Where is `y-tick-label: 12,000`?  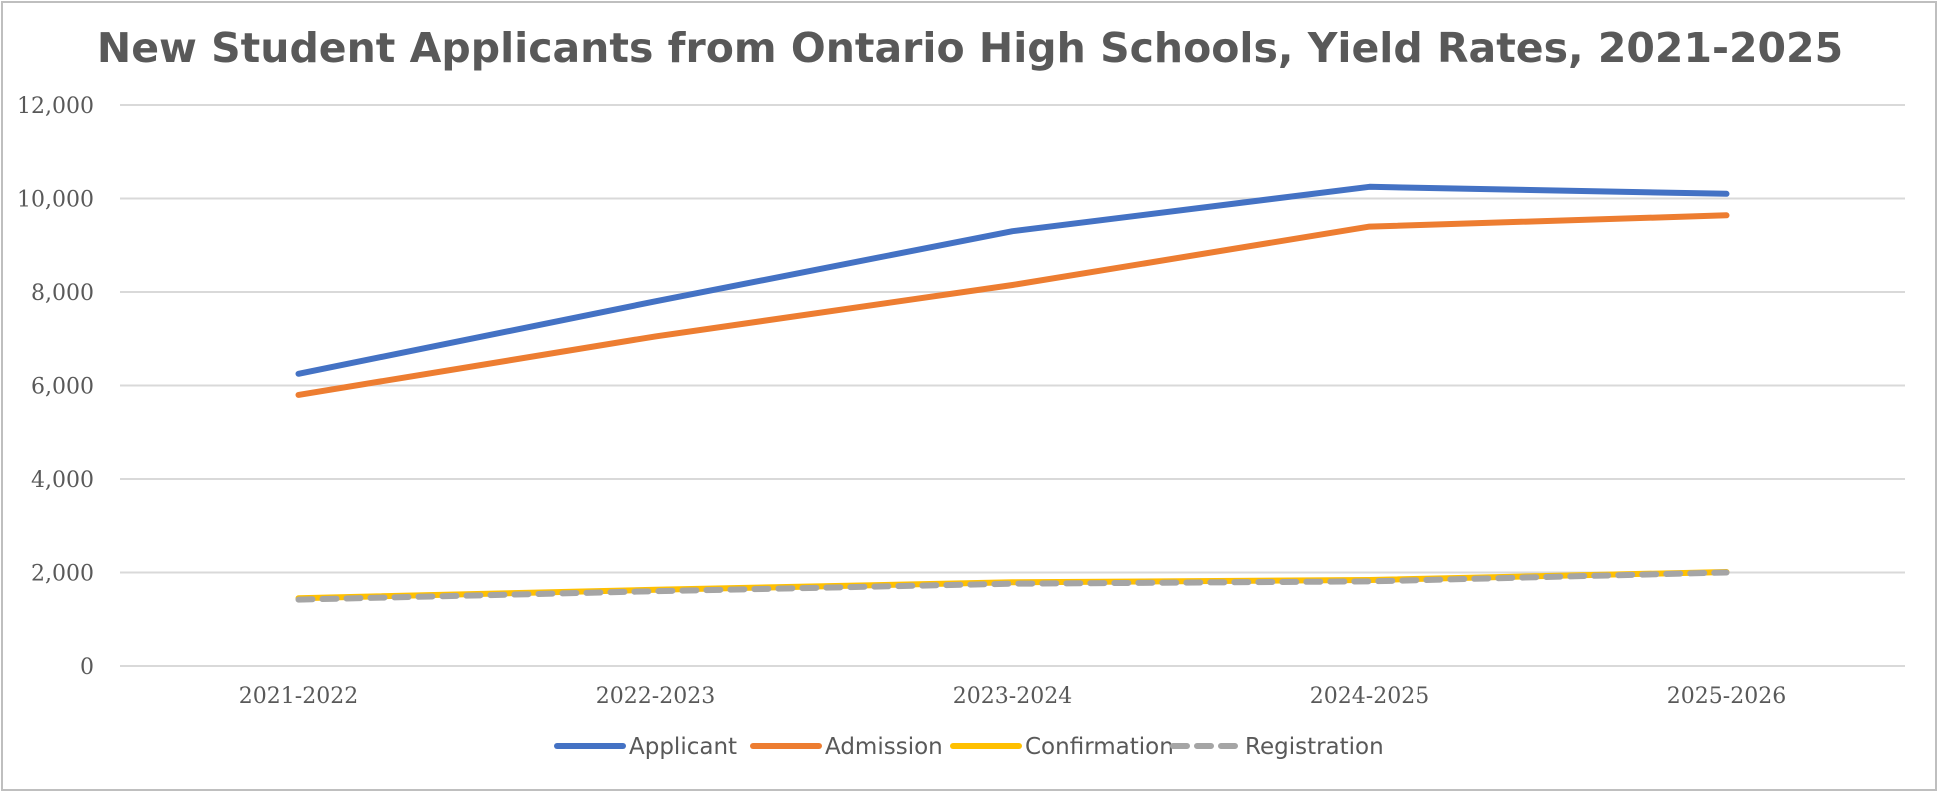 y-tick-label: 12,000 is located at coordinates (55, 106).